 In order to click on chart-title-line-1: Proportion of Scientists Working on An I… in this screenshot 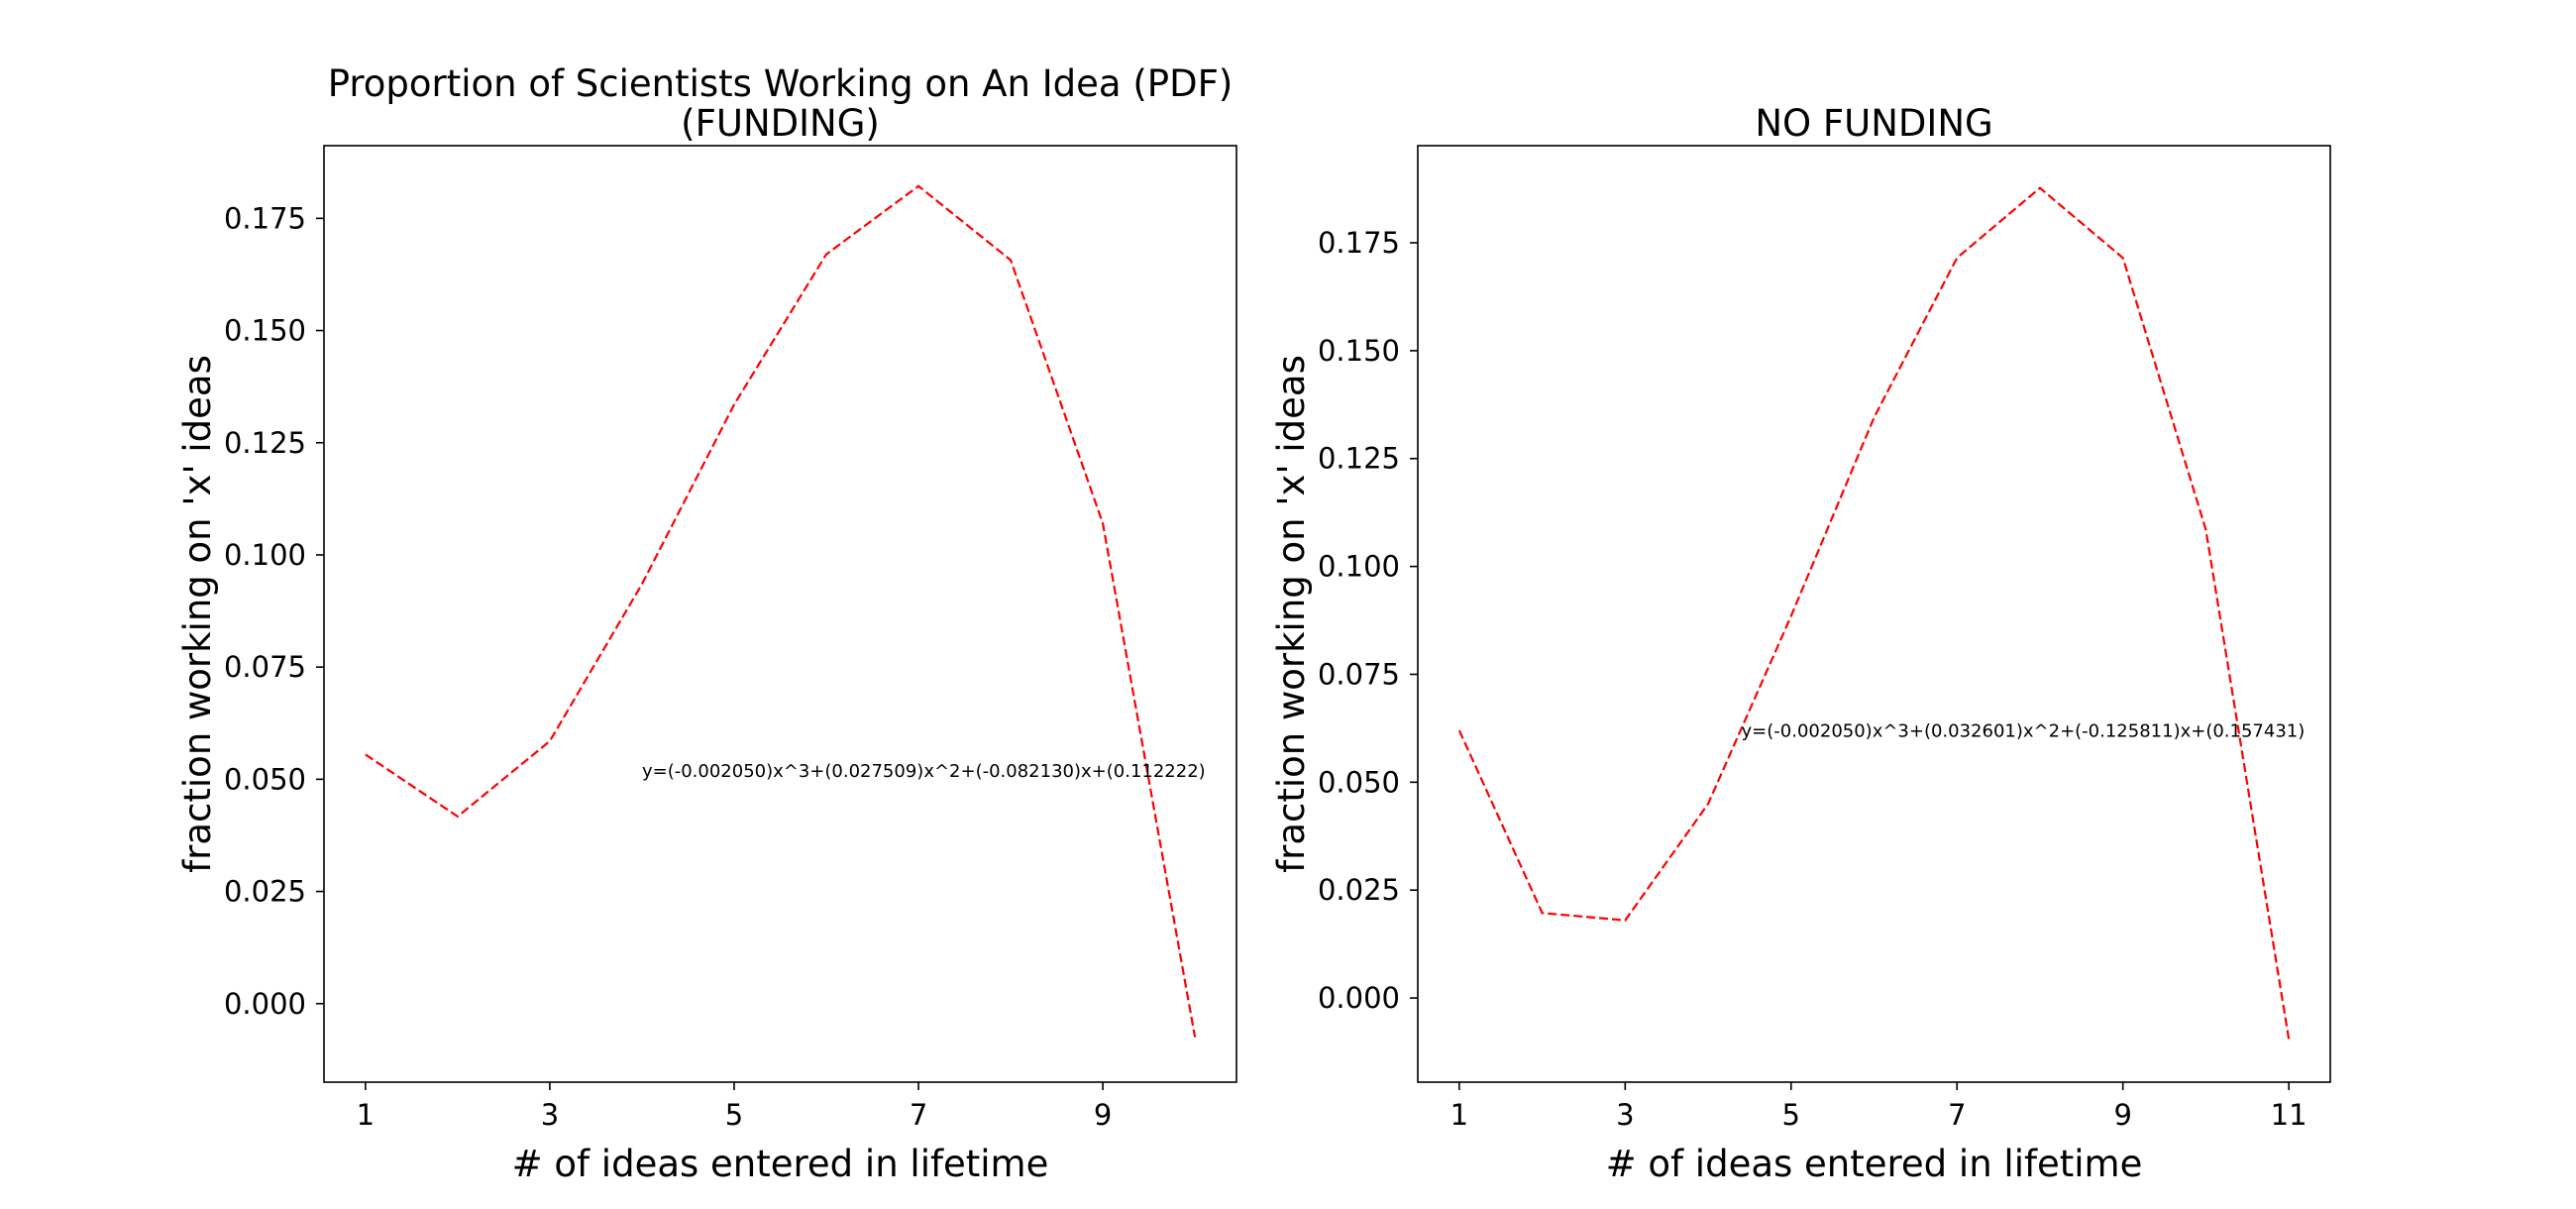, I will do `click(781, 83)`.